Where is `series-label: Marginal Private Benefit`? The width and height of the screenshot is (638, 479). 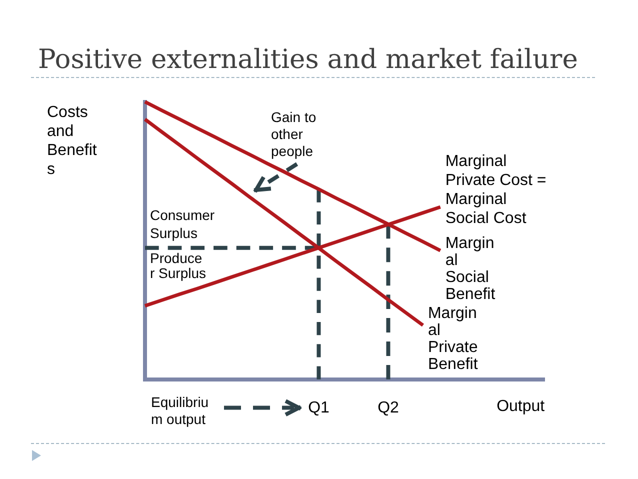 series-label: Marginal Private Benefit is located at coordinates (453, 338).